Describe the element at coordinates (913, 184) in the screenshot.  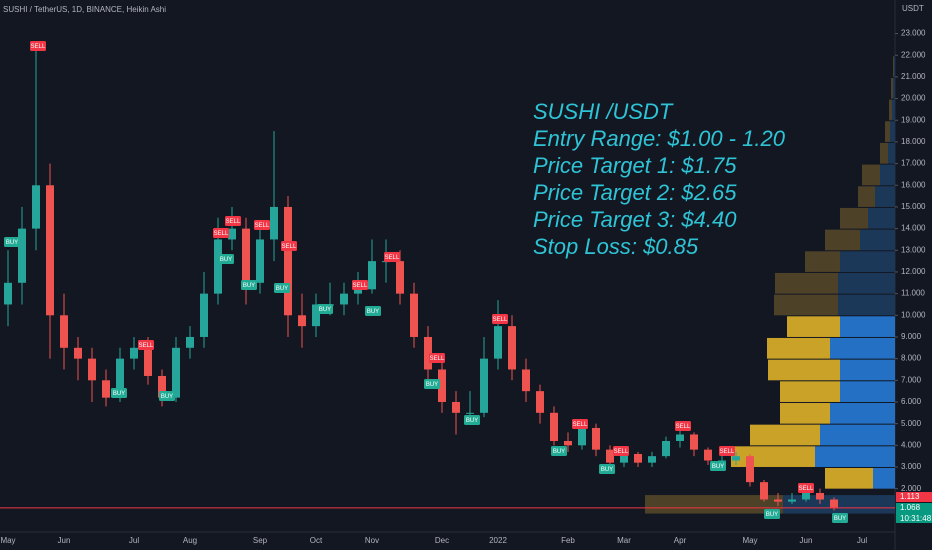
I see `y-tick-label: 16.000` at that location.